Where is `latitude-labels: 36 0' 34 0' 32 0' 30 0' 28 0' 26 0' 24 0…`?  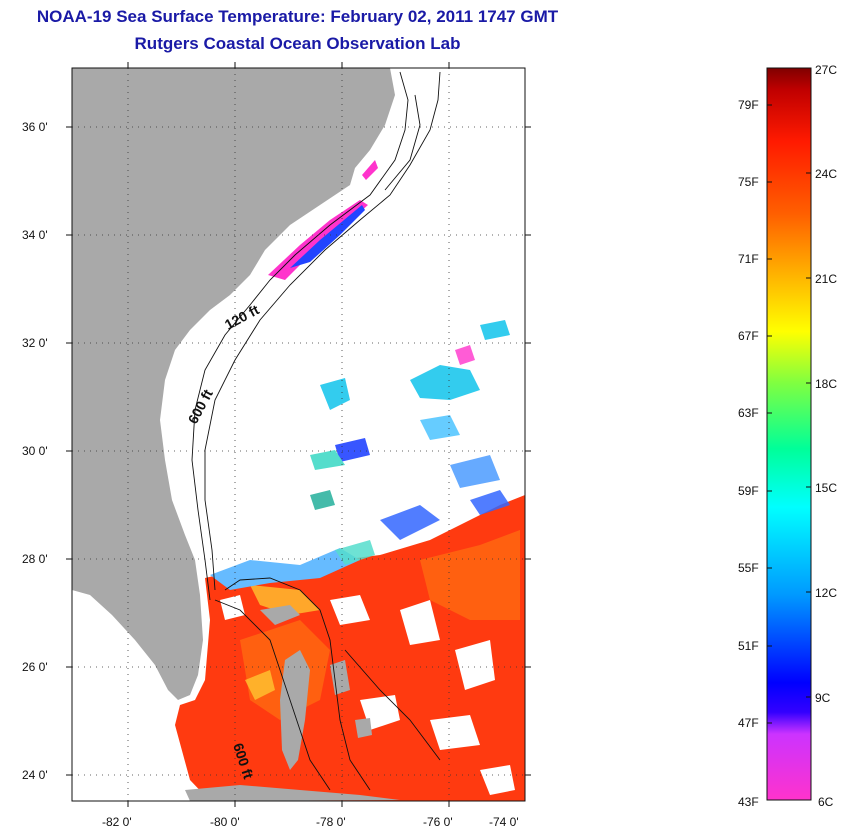
latitude-labels: 36 0' 34 0' 32 0' 30 0' 28 0' 26 0' 24 0… is located at coordinates (35, 451).